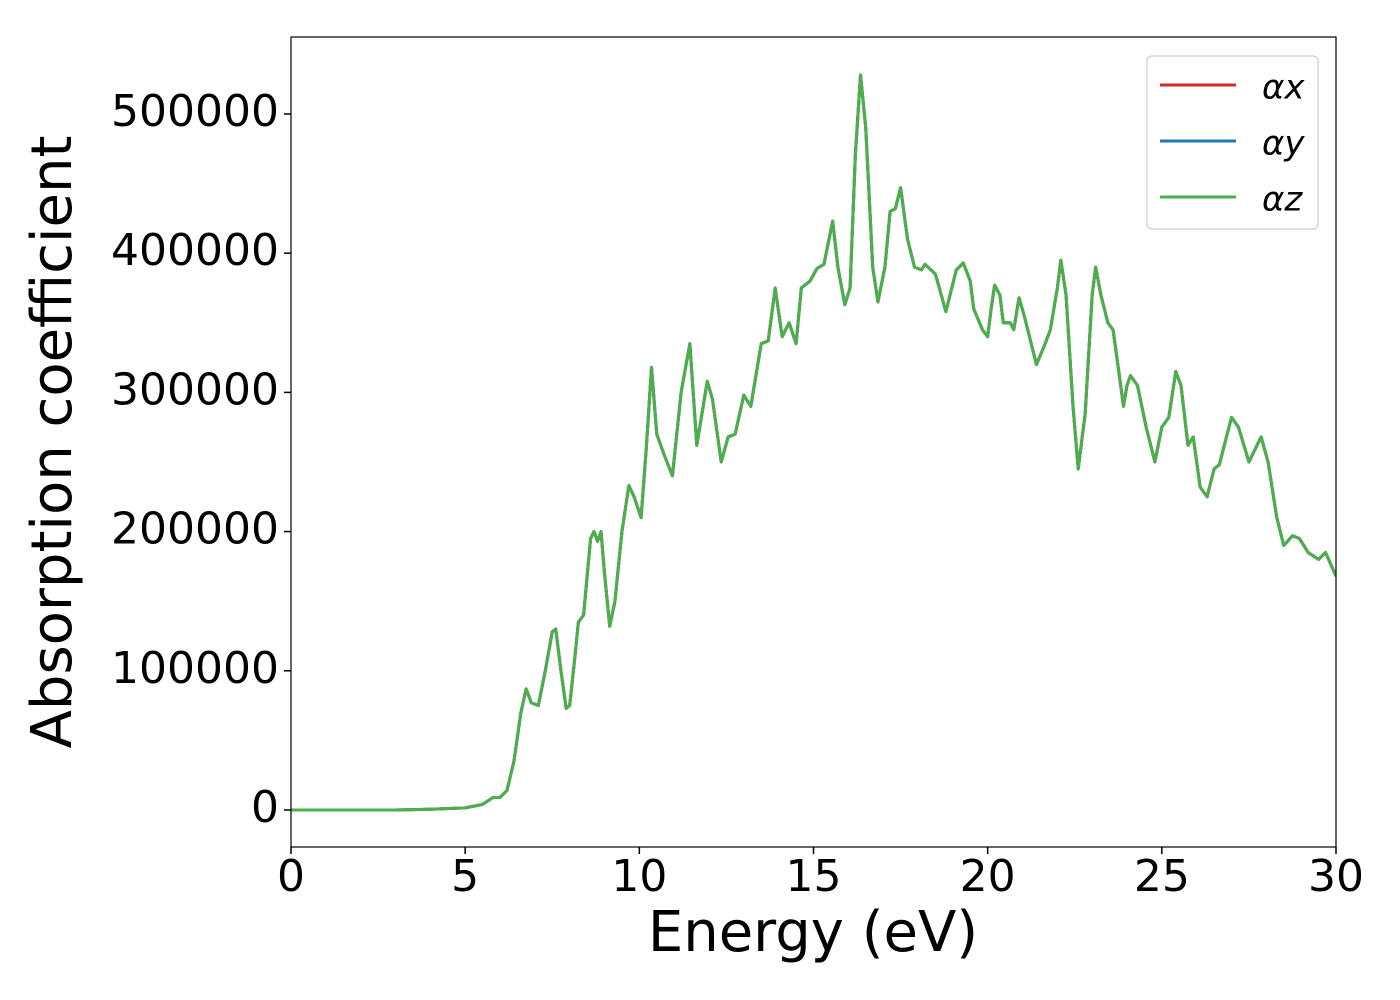  What do you see at coordinates (195, 250) in the screenshot?
I see `y-tick-label: 400000` at bounding box center [195, 250].